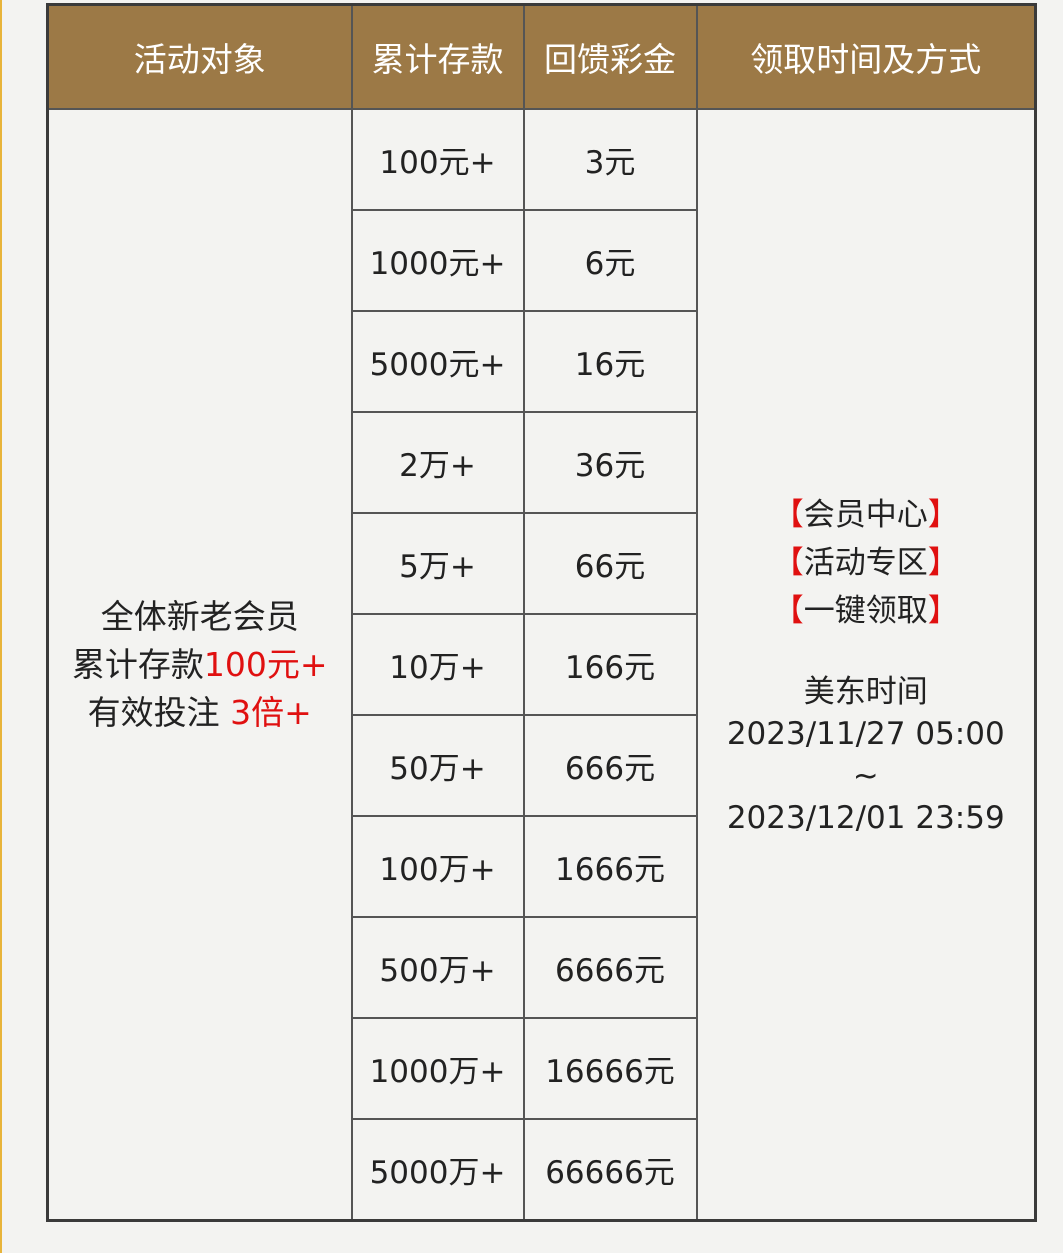  I want to click on table-row: 5000元+ 16元, so click(542, 361).